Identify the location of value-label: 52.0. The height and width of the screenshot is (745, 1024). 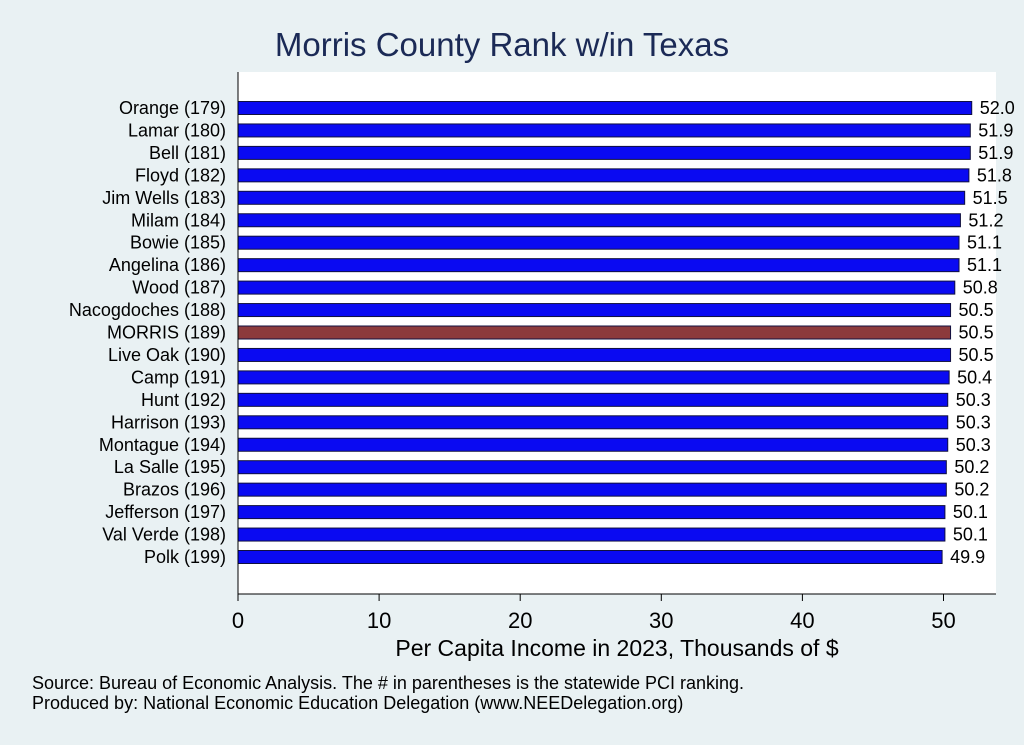
(997, 108).